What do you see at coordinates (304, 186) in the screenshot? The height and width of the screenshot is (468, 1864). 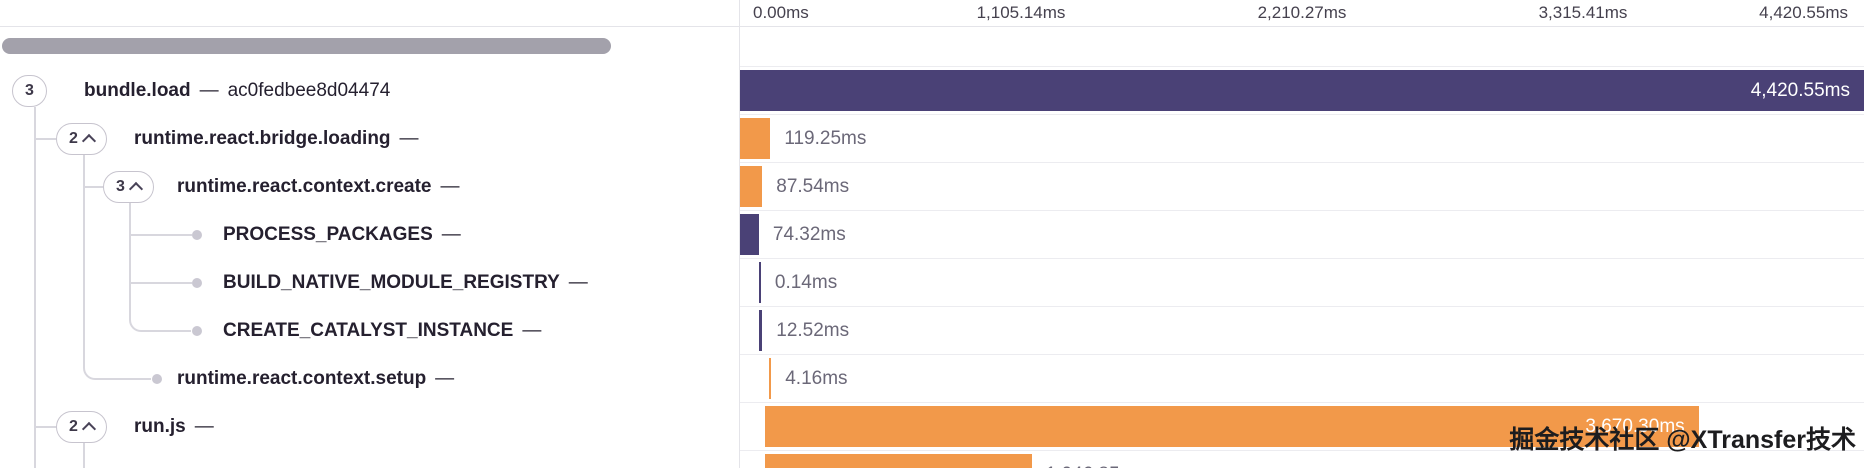 I see `span-name: runtime.react.context.create` at bounding box center [304, 186].